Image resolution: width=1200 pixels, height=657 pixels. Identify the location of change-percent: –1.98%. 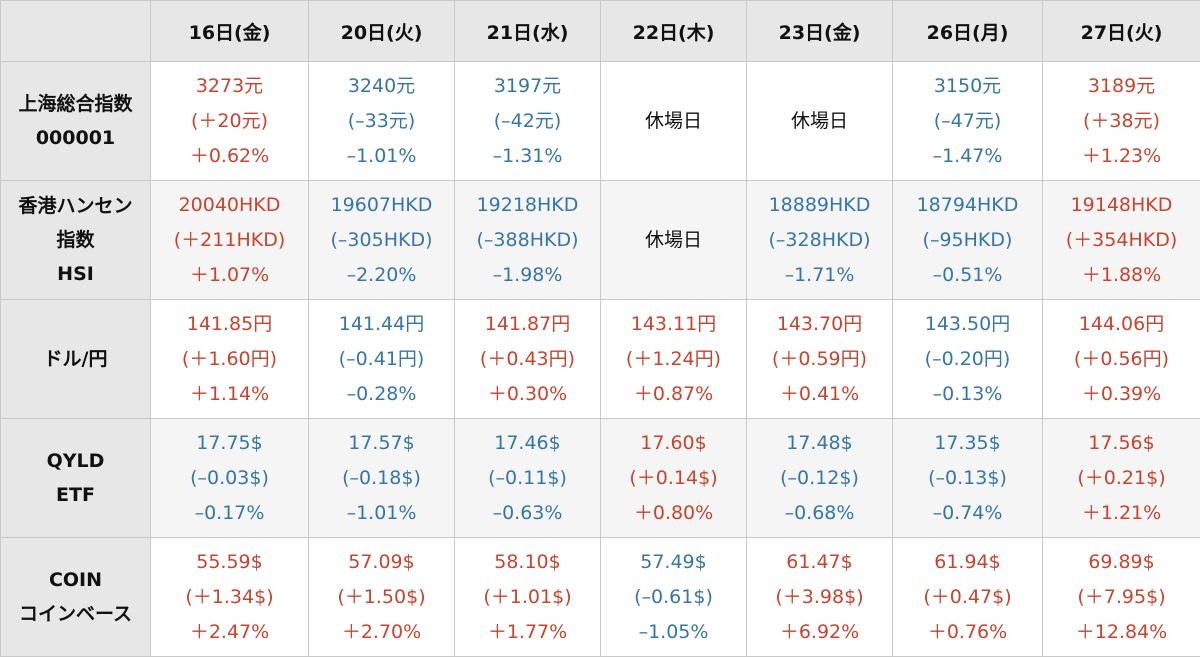
(527, 275).